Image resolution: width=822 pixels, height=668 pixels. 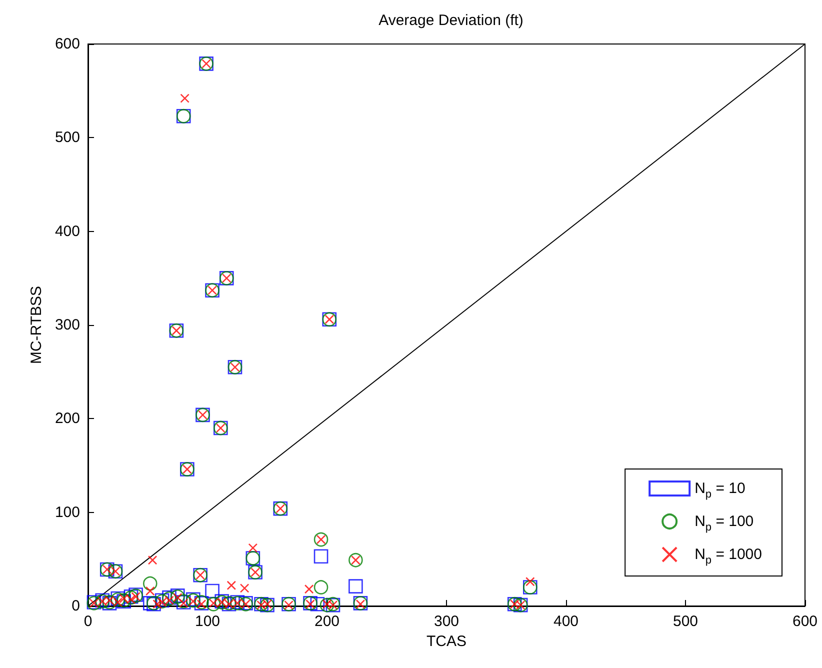 I want to click on chart-title: Average Deviation (ft), so click(x=451, y=20).